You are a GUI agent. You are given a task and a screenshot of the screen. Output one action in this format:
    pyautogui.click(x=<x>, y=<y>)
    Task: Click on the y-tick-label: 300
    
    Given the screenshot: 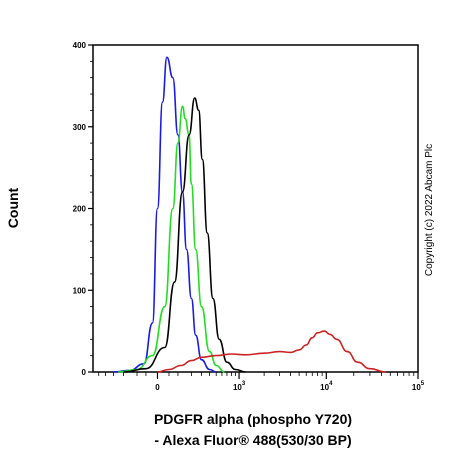 What is the action you would take?
    pyautogui.click(x=80, y=127)
    